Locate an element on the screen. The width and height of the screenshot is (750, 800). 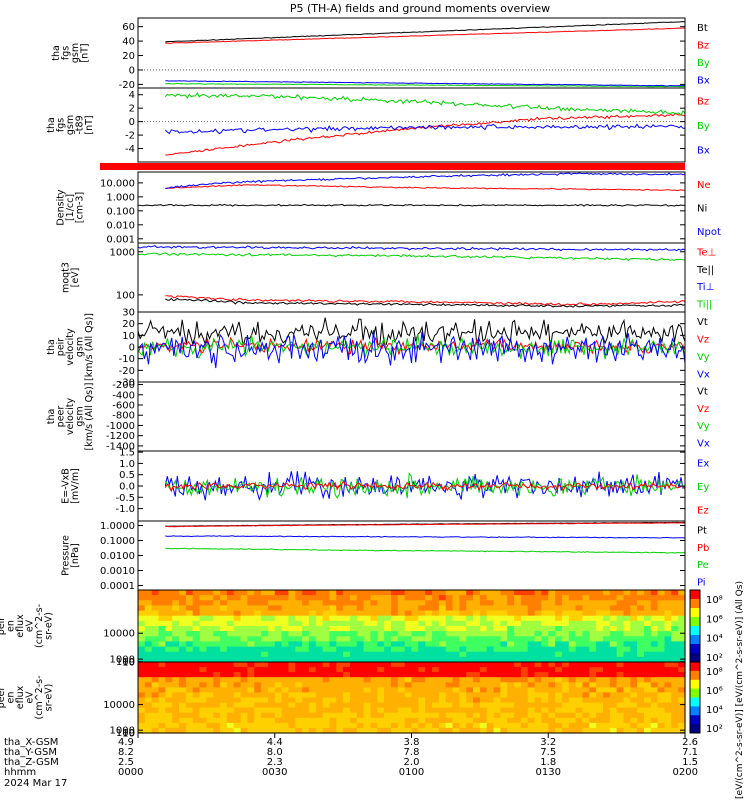
y-tick-label: 2 is located at coordinates (132, 109).